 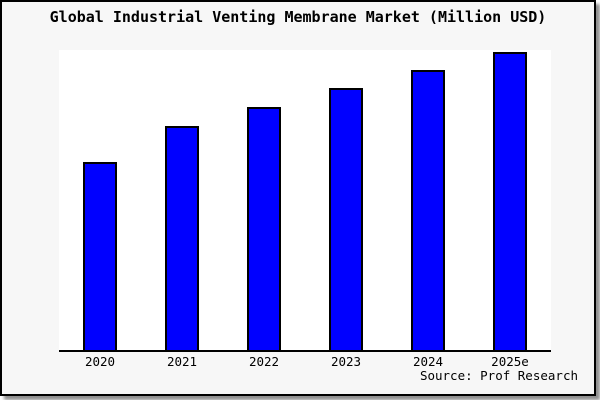 I want to click on x-tick-label-2025e: 2025e, so click(x=510, y=361).